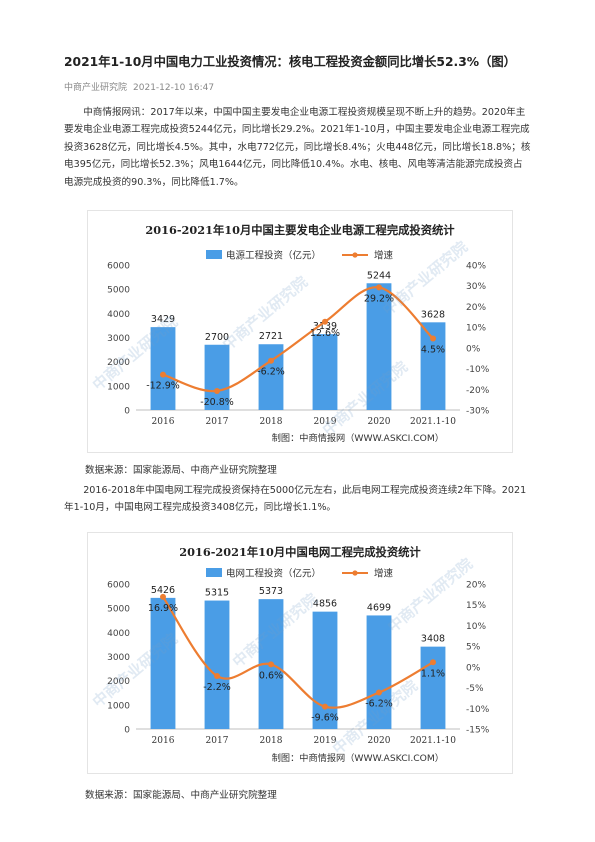 This screenshot has width=595, height=842. What do you see at coordinates (433, 422) in the screenshot?
I see `x-tick-label: 2021.1-10` at bounding box center [433, 422].